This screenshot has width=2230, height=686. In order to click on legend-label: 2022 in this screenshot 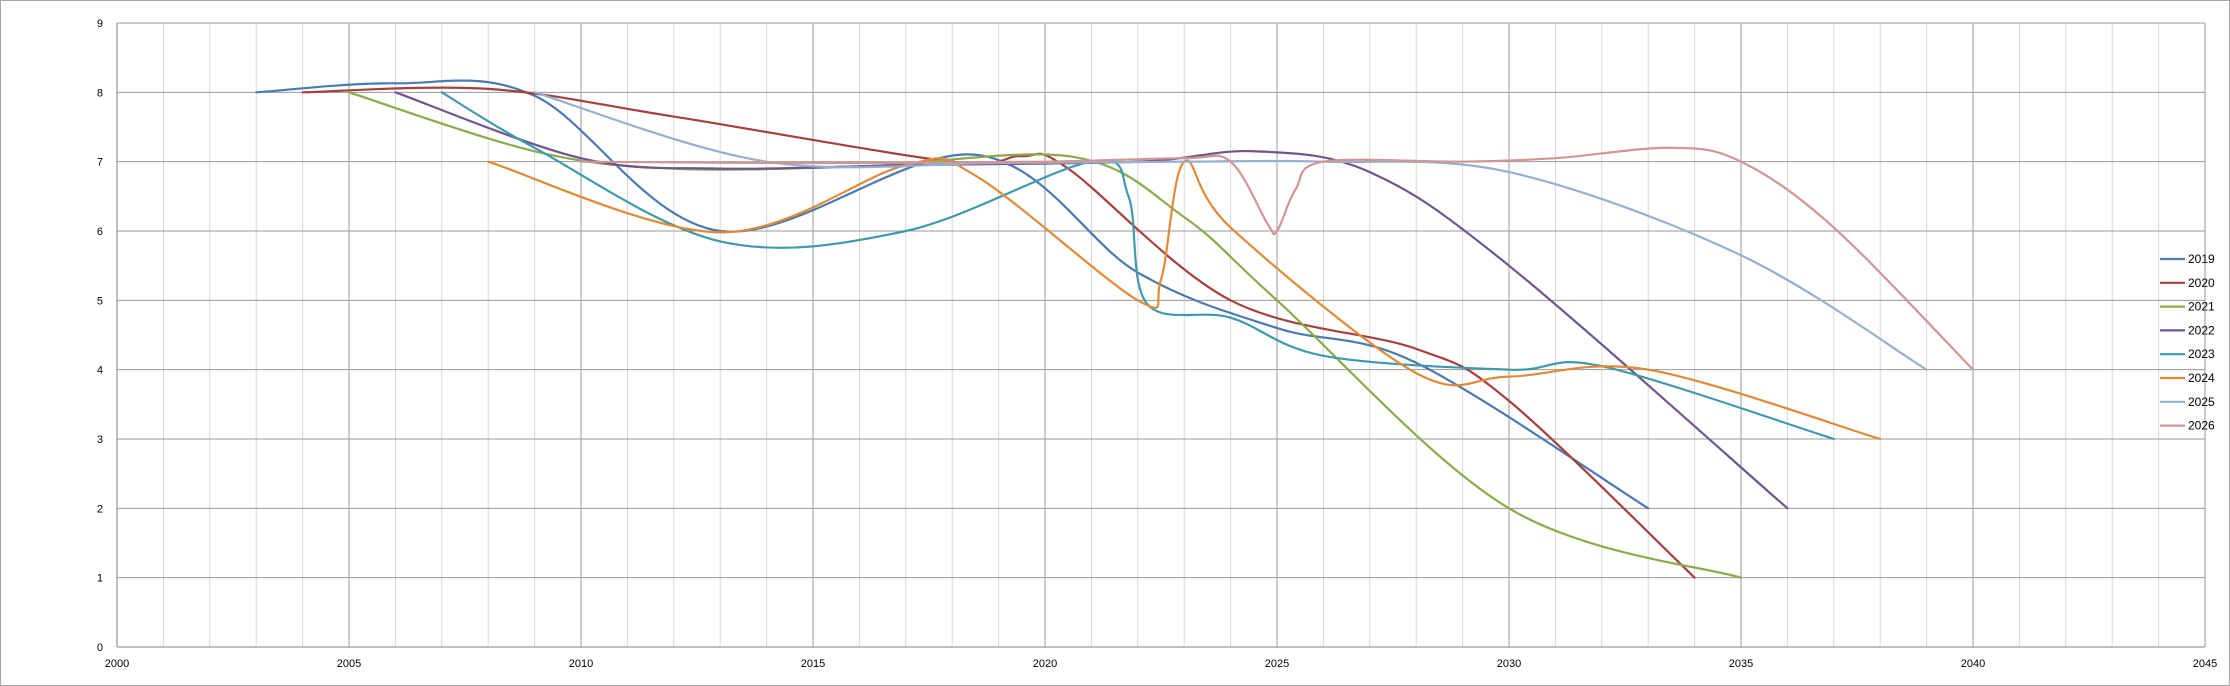, I will do `click(2201, 330)`.